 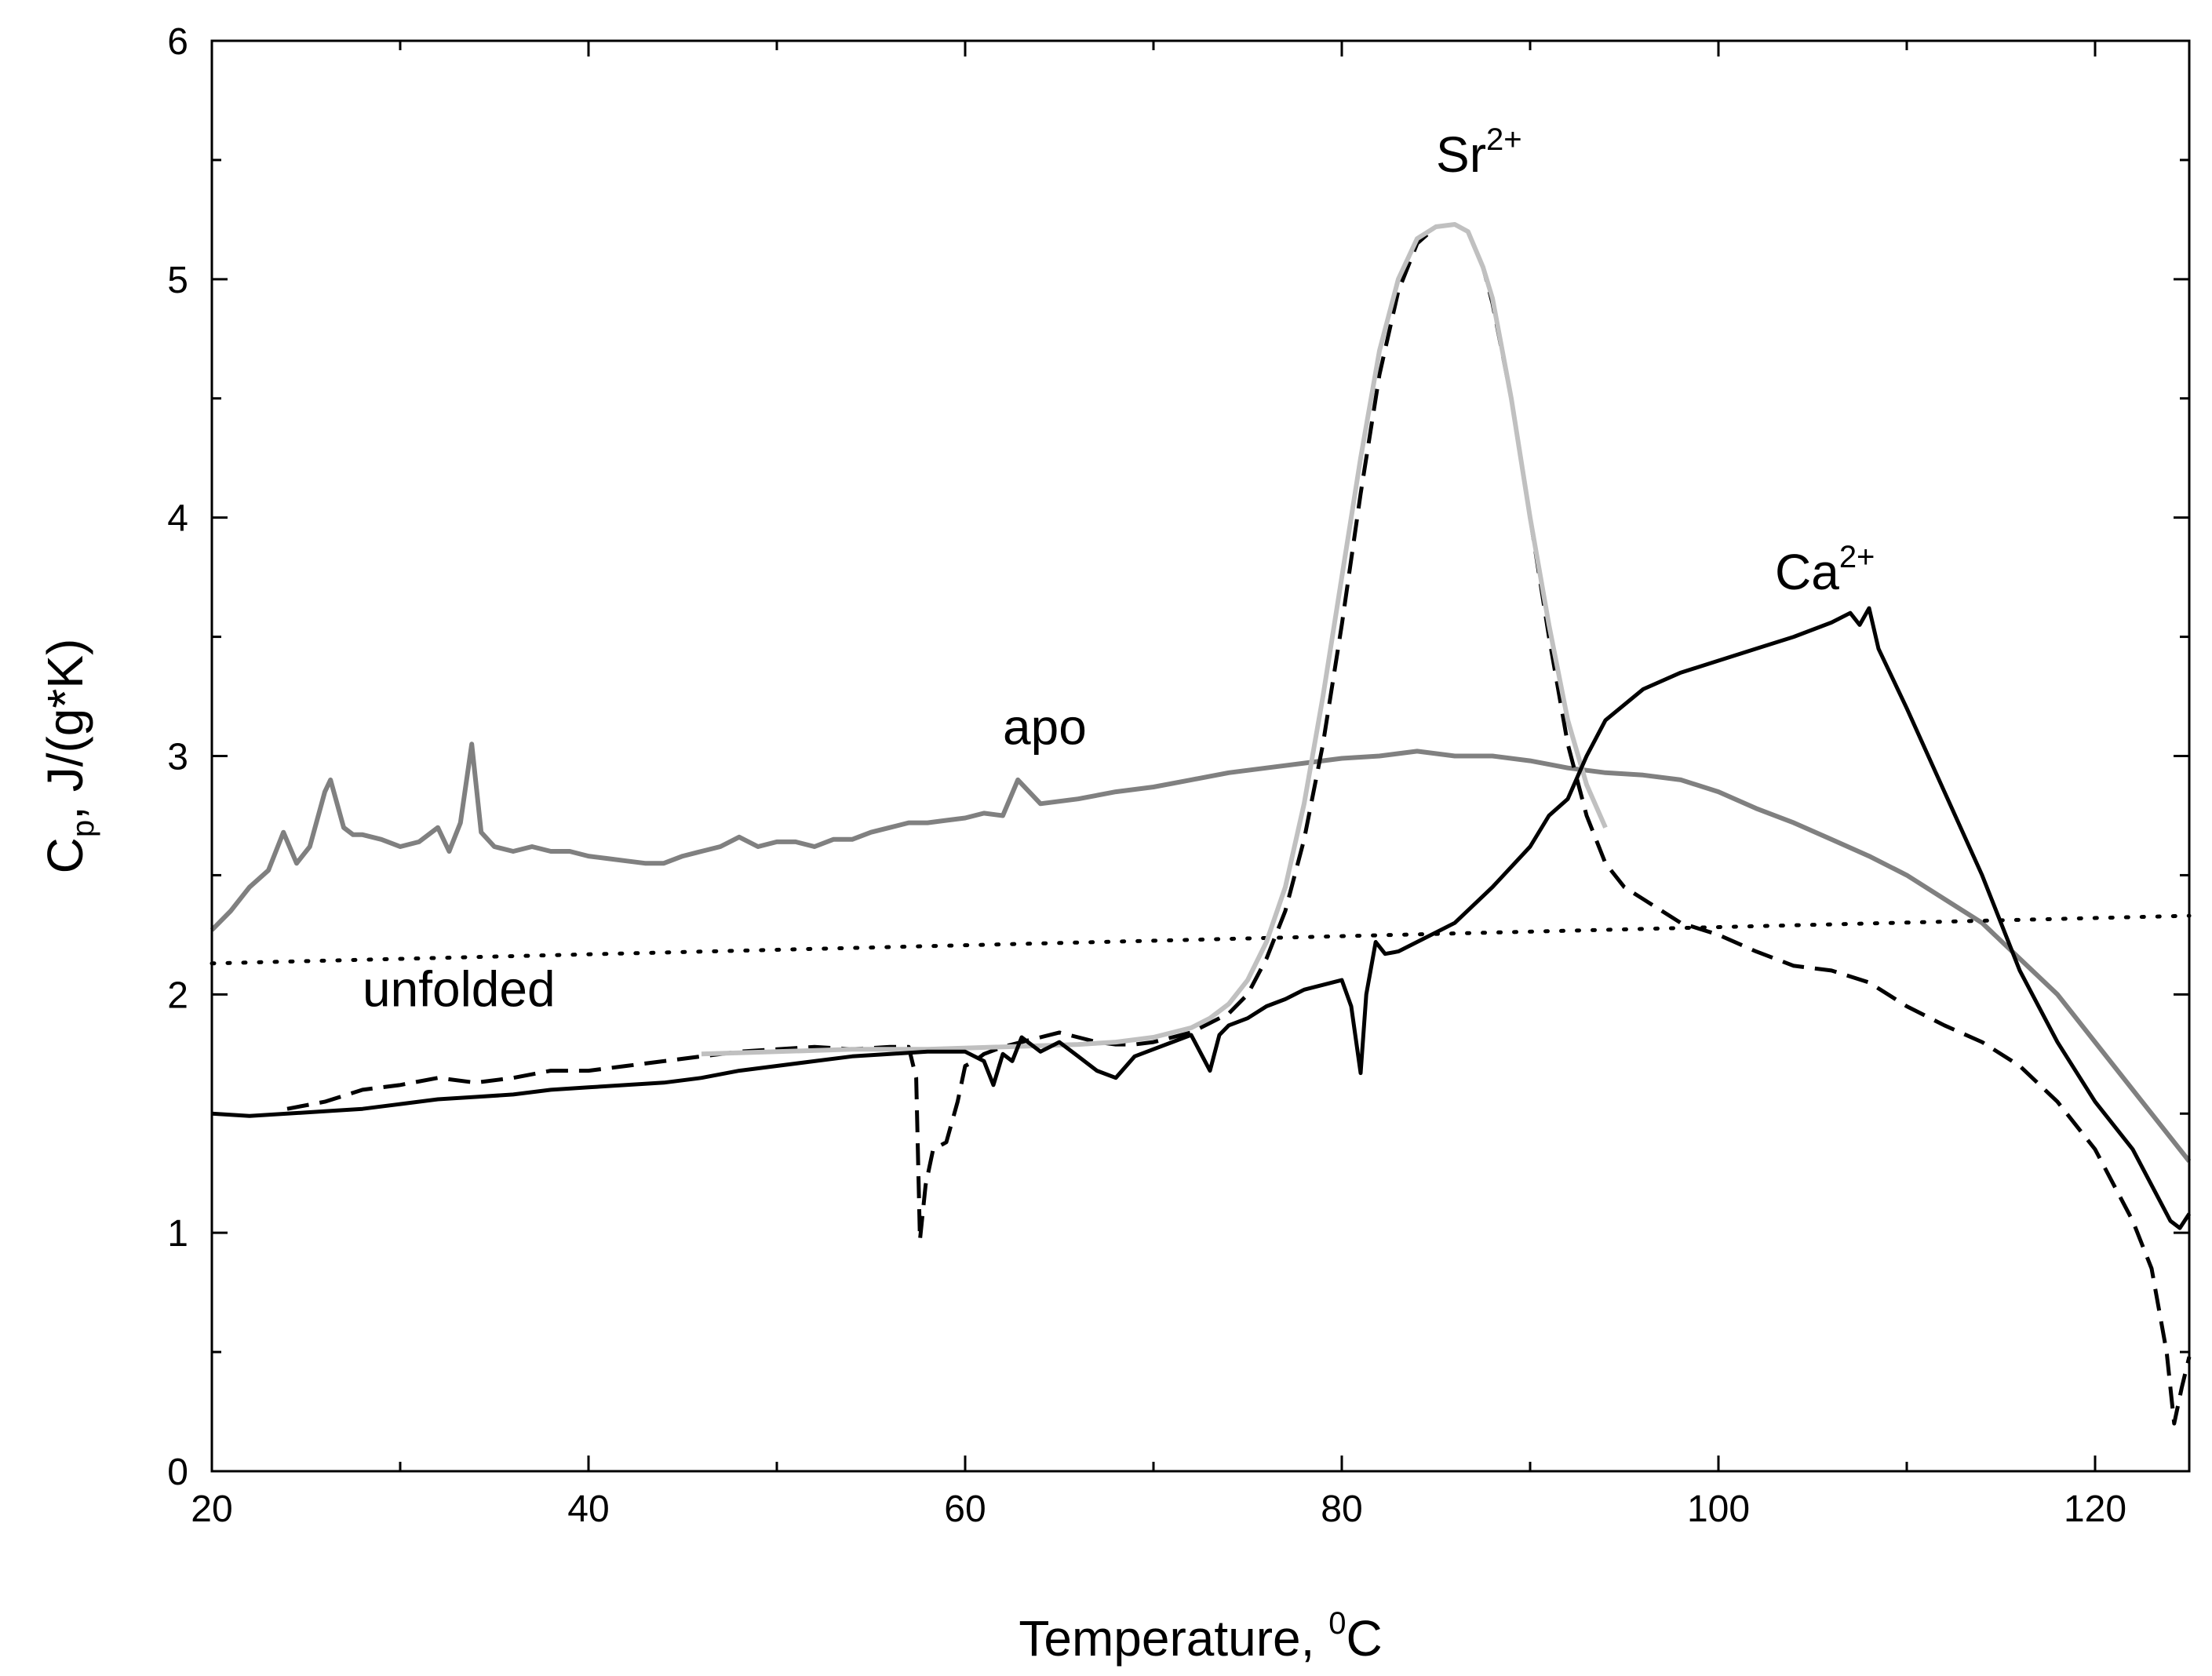 What do you see at coordinates (2095, 1509) in the screenshot?
I see `x-tick-label: 120` at bounding box center [2095, 1509].